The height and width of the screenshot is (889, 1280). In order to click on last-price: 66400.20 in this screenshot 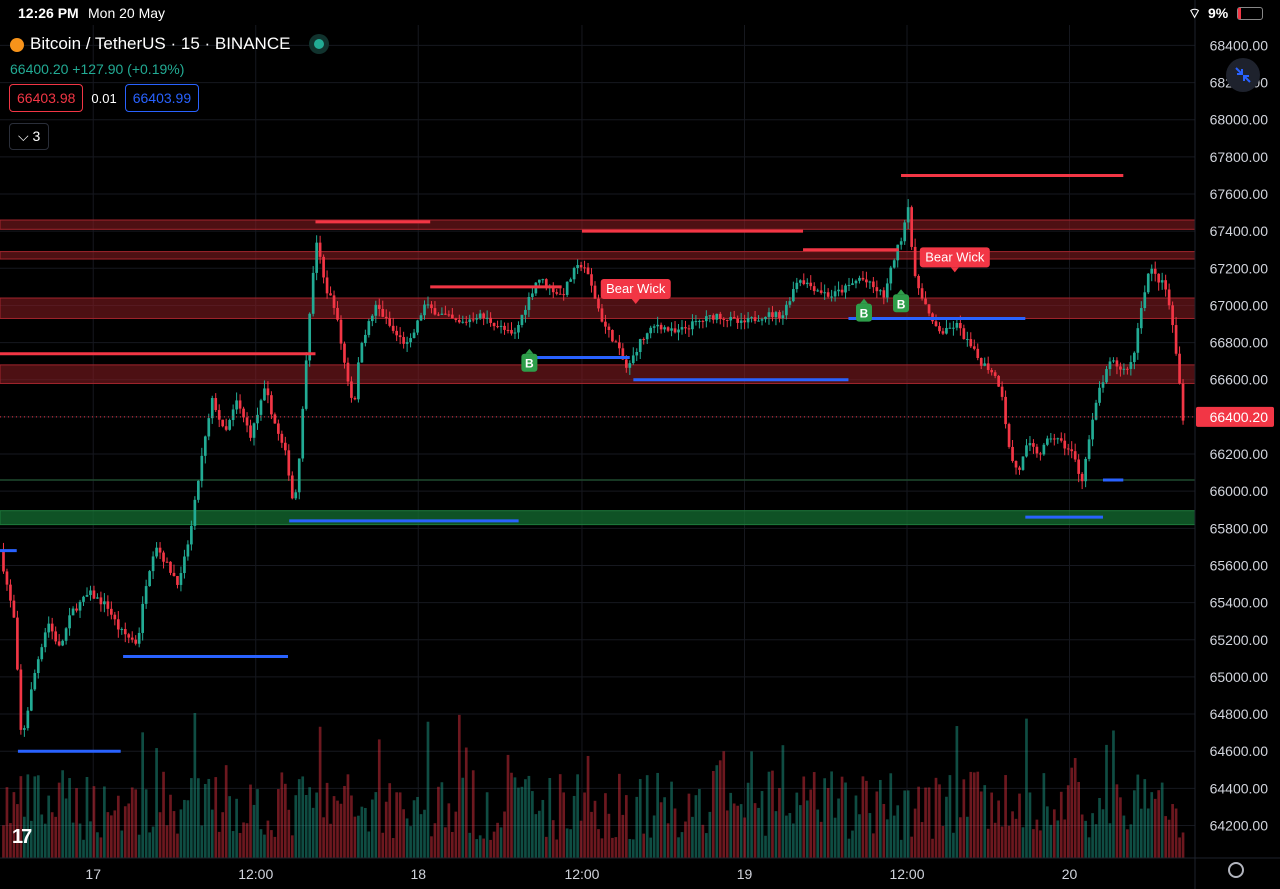, I will do `click(39, 69)`.